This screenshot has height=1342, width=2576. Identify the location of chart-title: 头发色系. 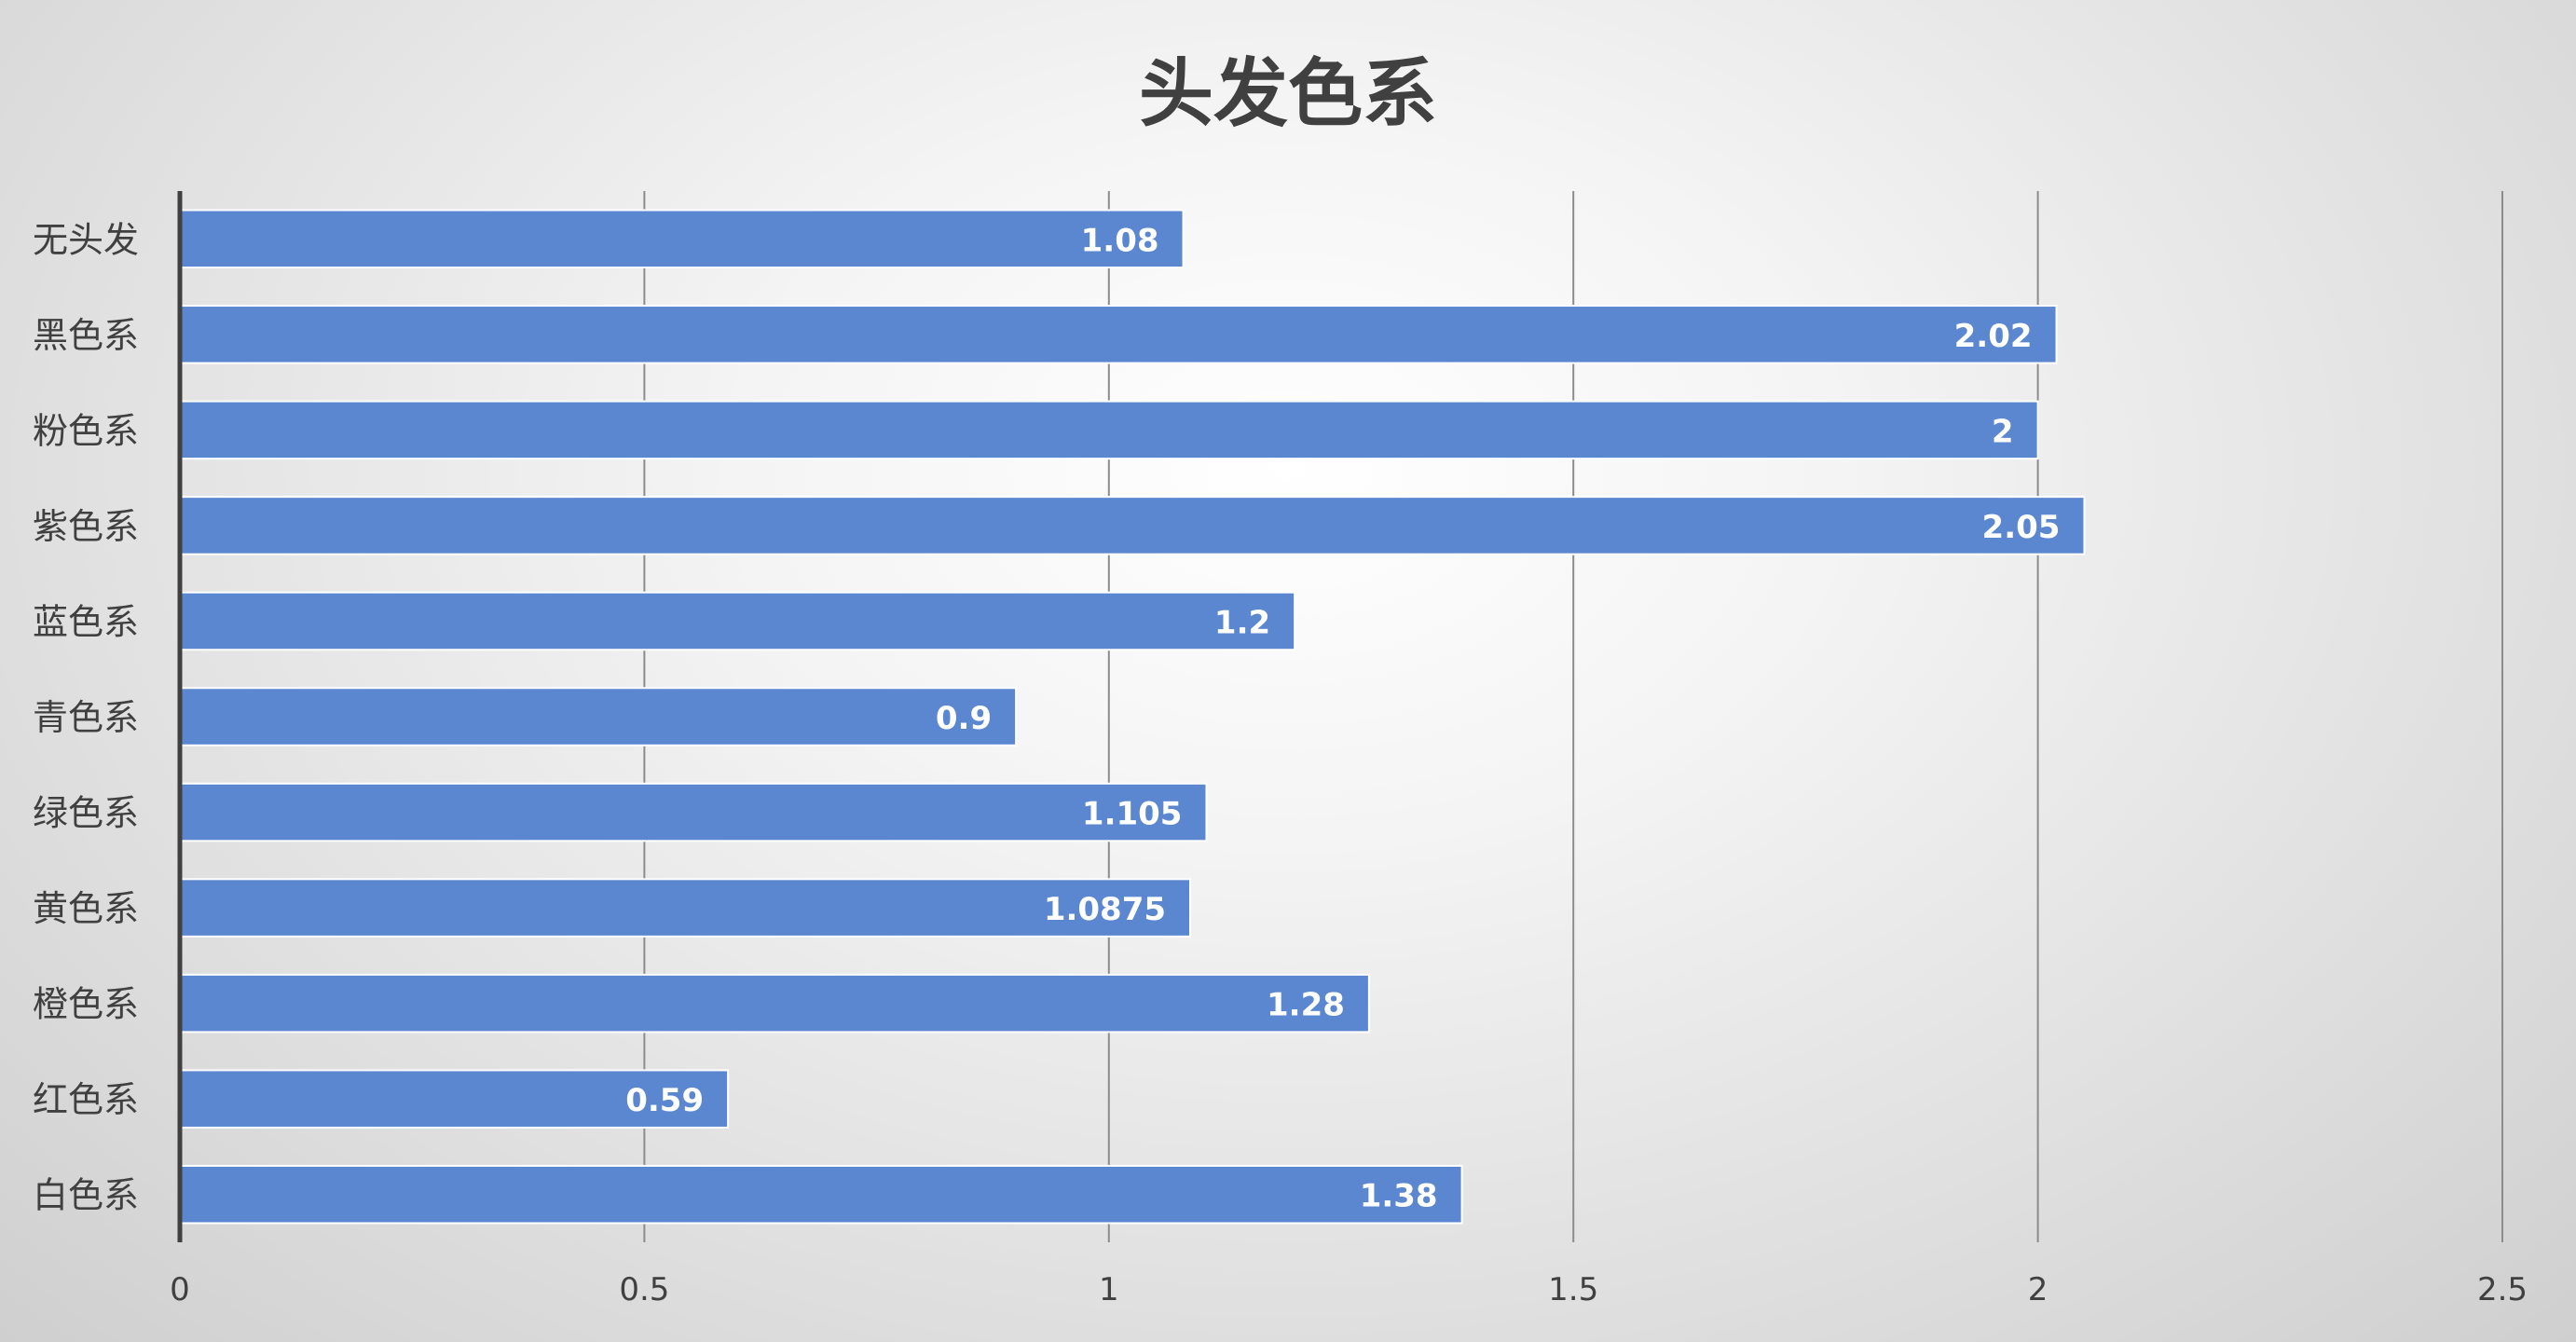
(1288, 93).